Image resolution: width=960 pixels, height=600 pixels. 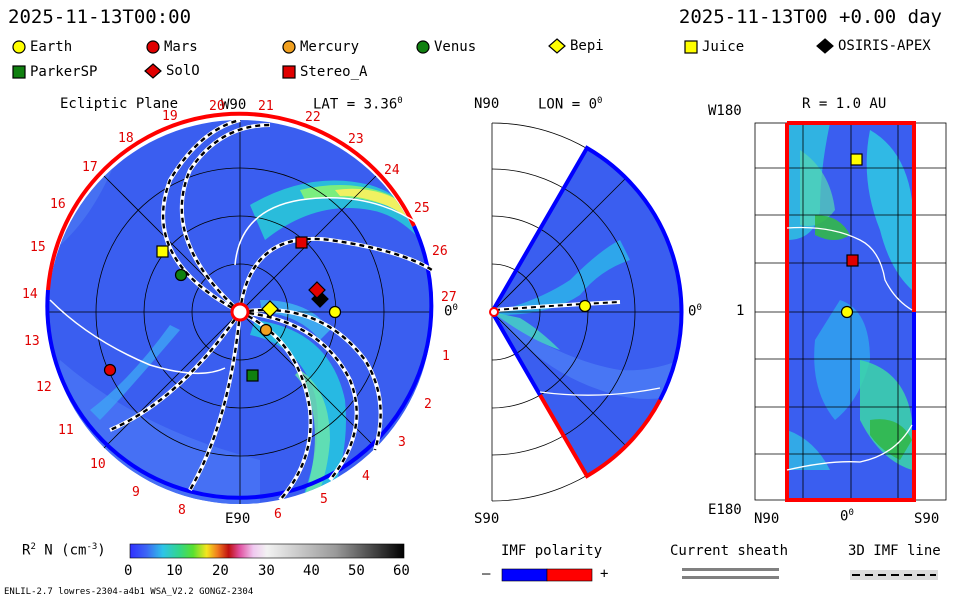 What do you see at coordinates (392, 170) in the screenshot?
I see `carrington-label: 24` at bounding box center [392, 170].